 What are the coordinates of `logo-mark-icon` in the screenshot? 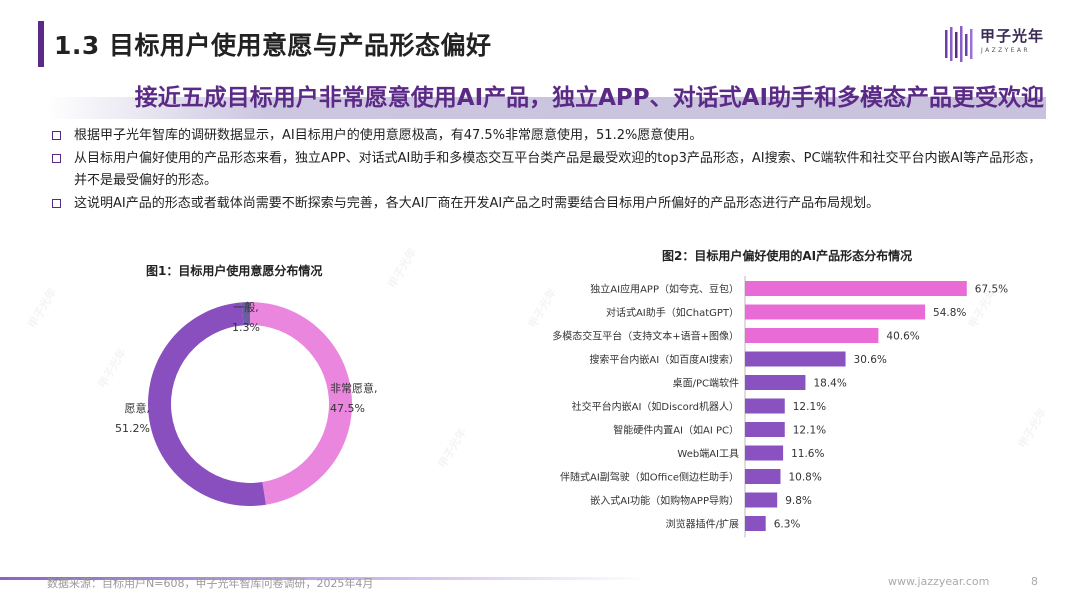 It's located at (959, 44).